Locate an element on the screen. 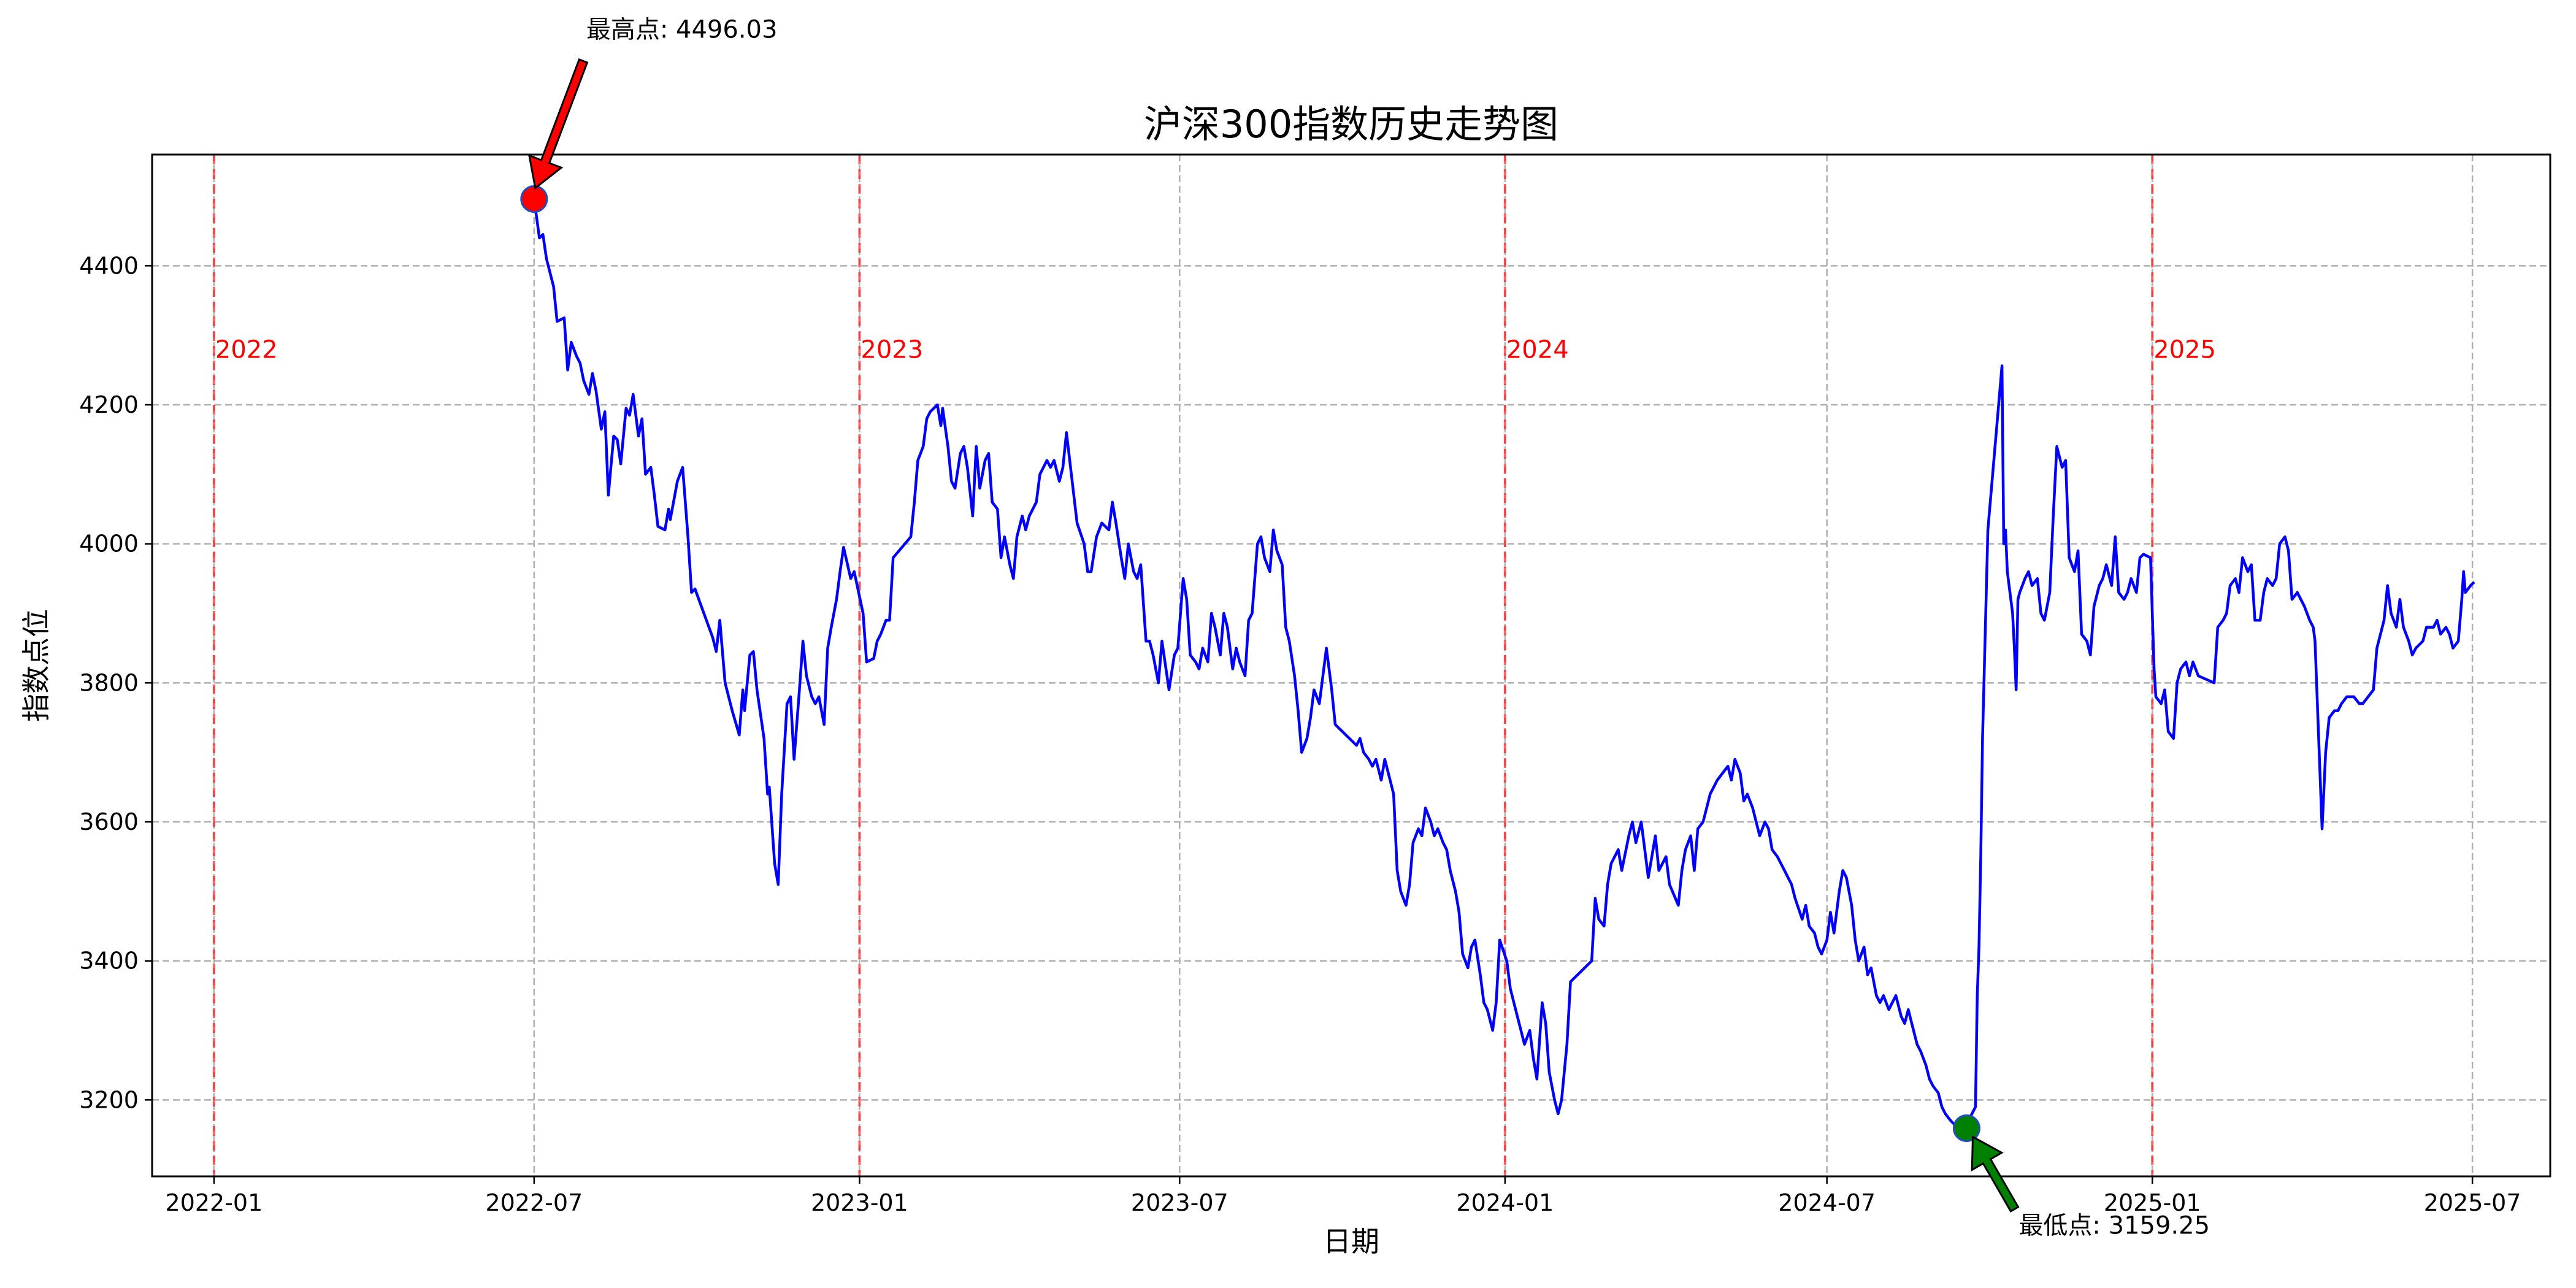  x-tick-label: 2025-01 is located at coordinates (2152, 1202).